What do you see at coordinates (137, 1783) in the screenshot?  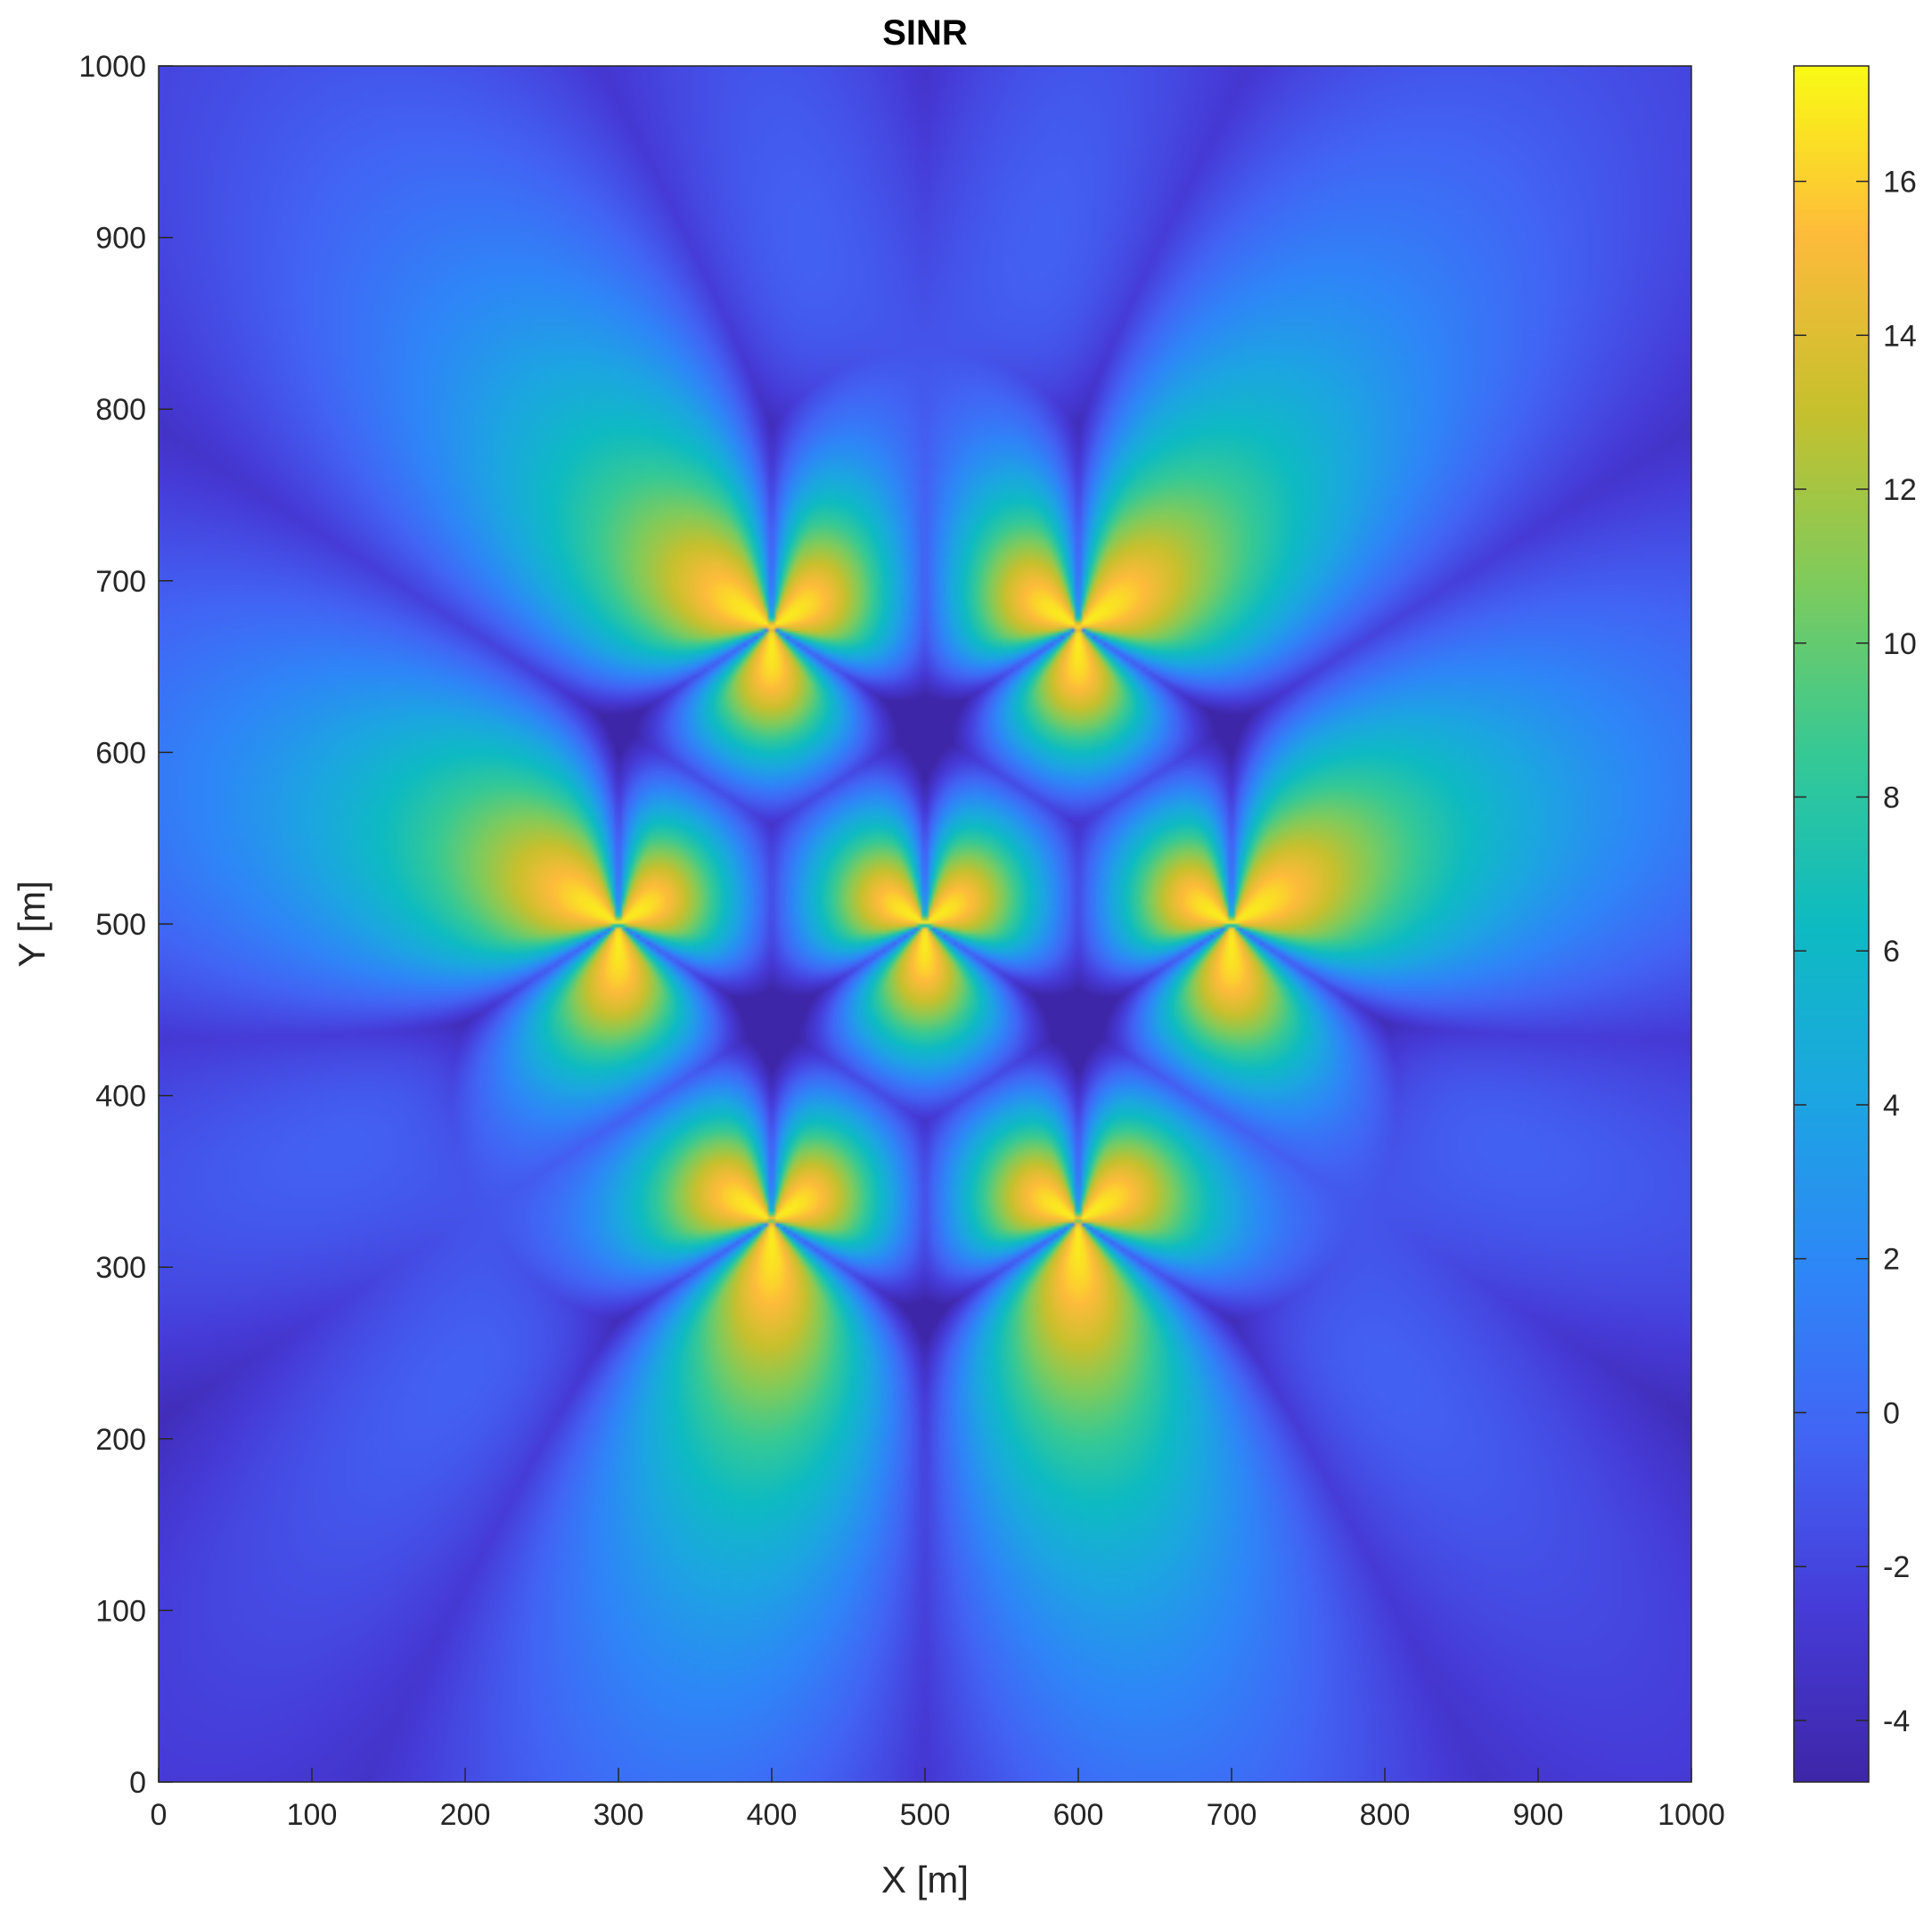 I see `y-tick-label: 0` at bounding box center [137, 1783].